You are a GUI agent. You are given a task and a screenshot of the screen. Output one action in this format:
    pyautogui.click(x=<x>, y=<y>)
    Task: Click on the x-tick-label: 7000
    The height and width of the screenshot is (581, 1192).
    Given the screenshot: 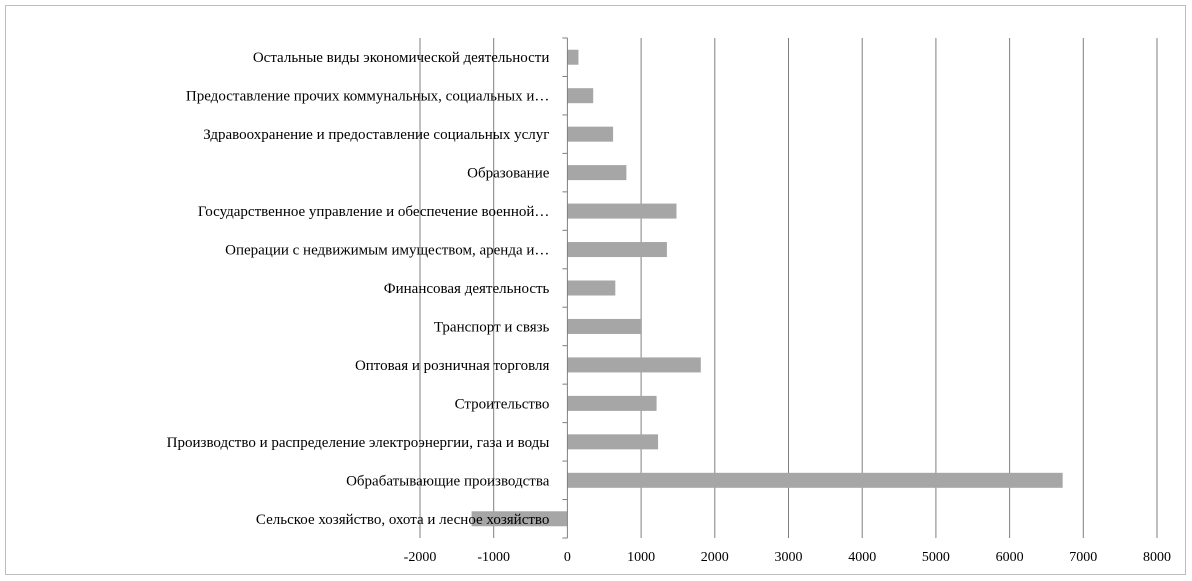 What is the action you would take?
    pyautogui.click(x=1083, y=557)
    